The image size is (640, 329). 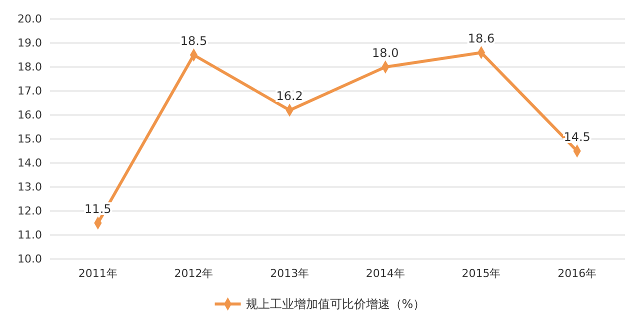 What do you see at coordinates (30, 259) in the screenshot?
I see `y-tick-label: 10.0` at bounding box center [30, 259].